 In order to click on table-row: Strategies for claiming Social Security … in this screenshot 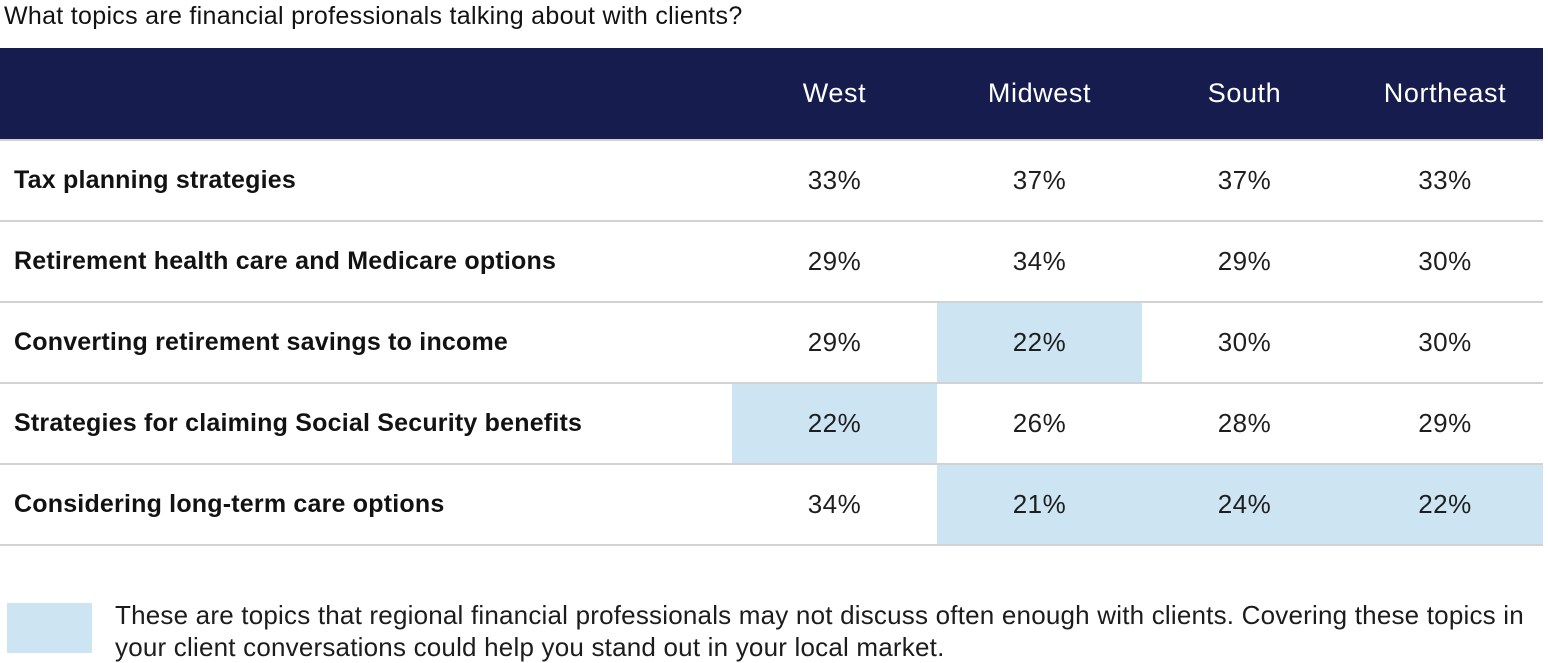, I will do `click(771, 422)`.